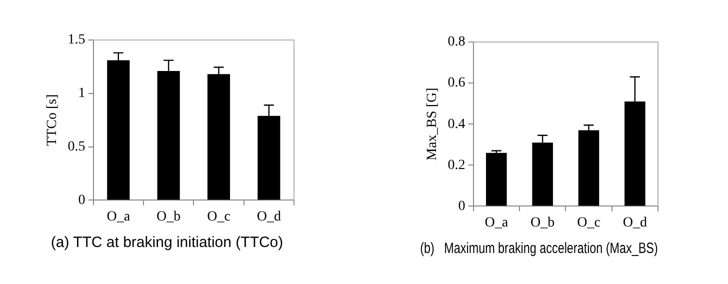  What do you see at coordinates (77, 40) in the screenshot?
I see `y-tick-label: 1.5` at bounding box center [77, 40].